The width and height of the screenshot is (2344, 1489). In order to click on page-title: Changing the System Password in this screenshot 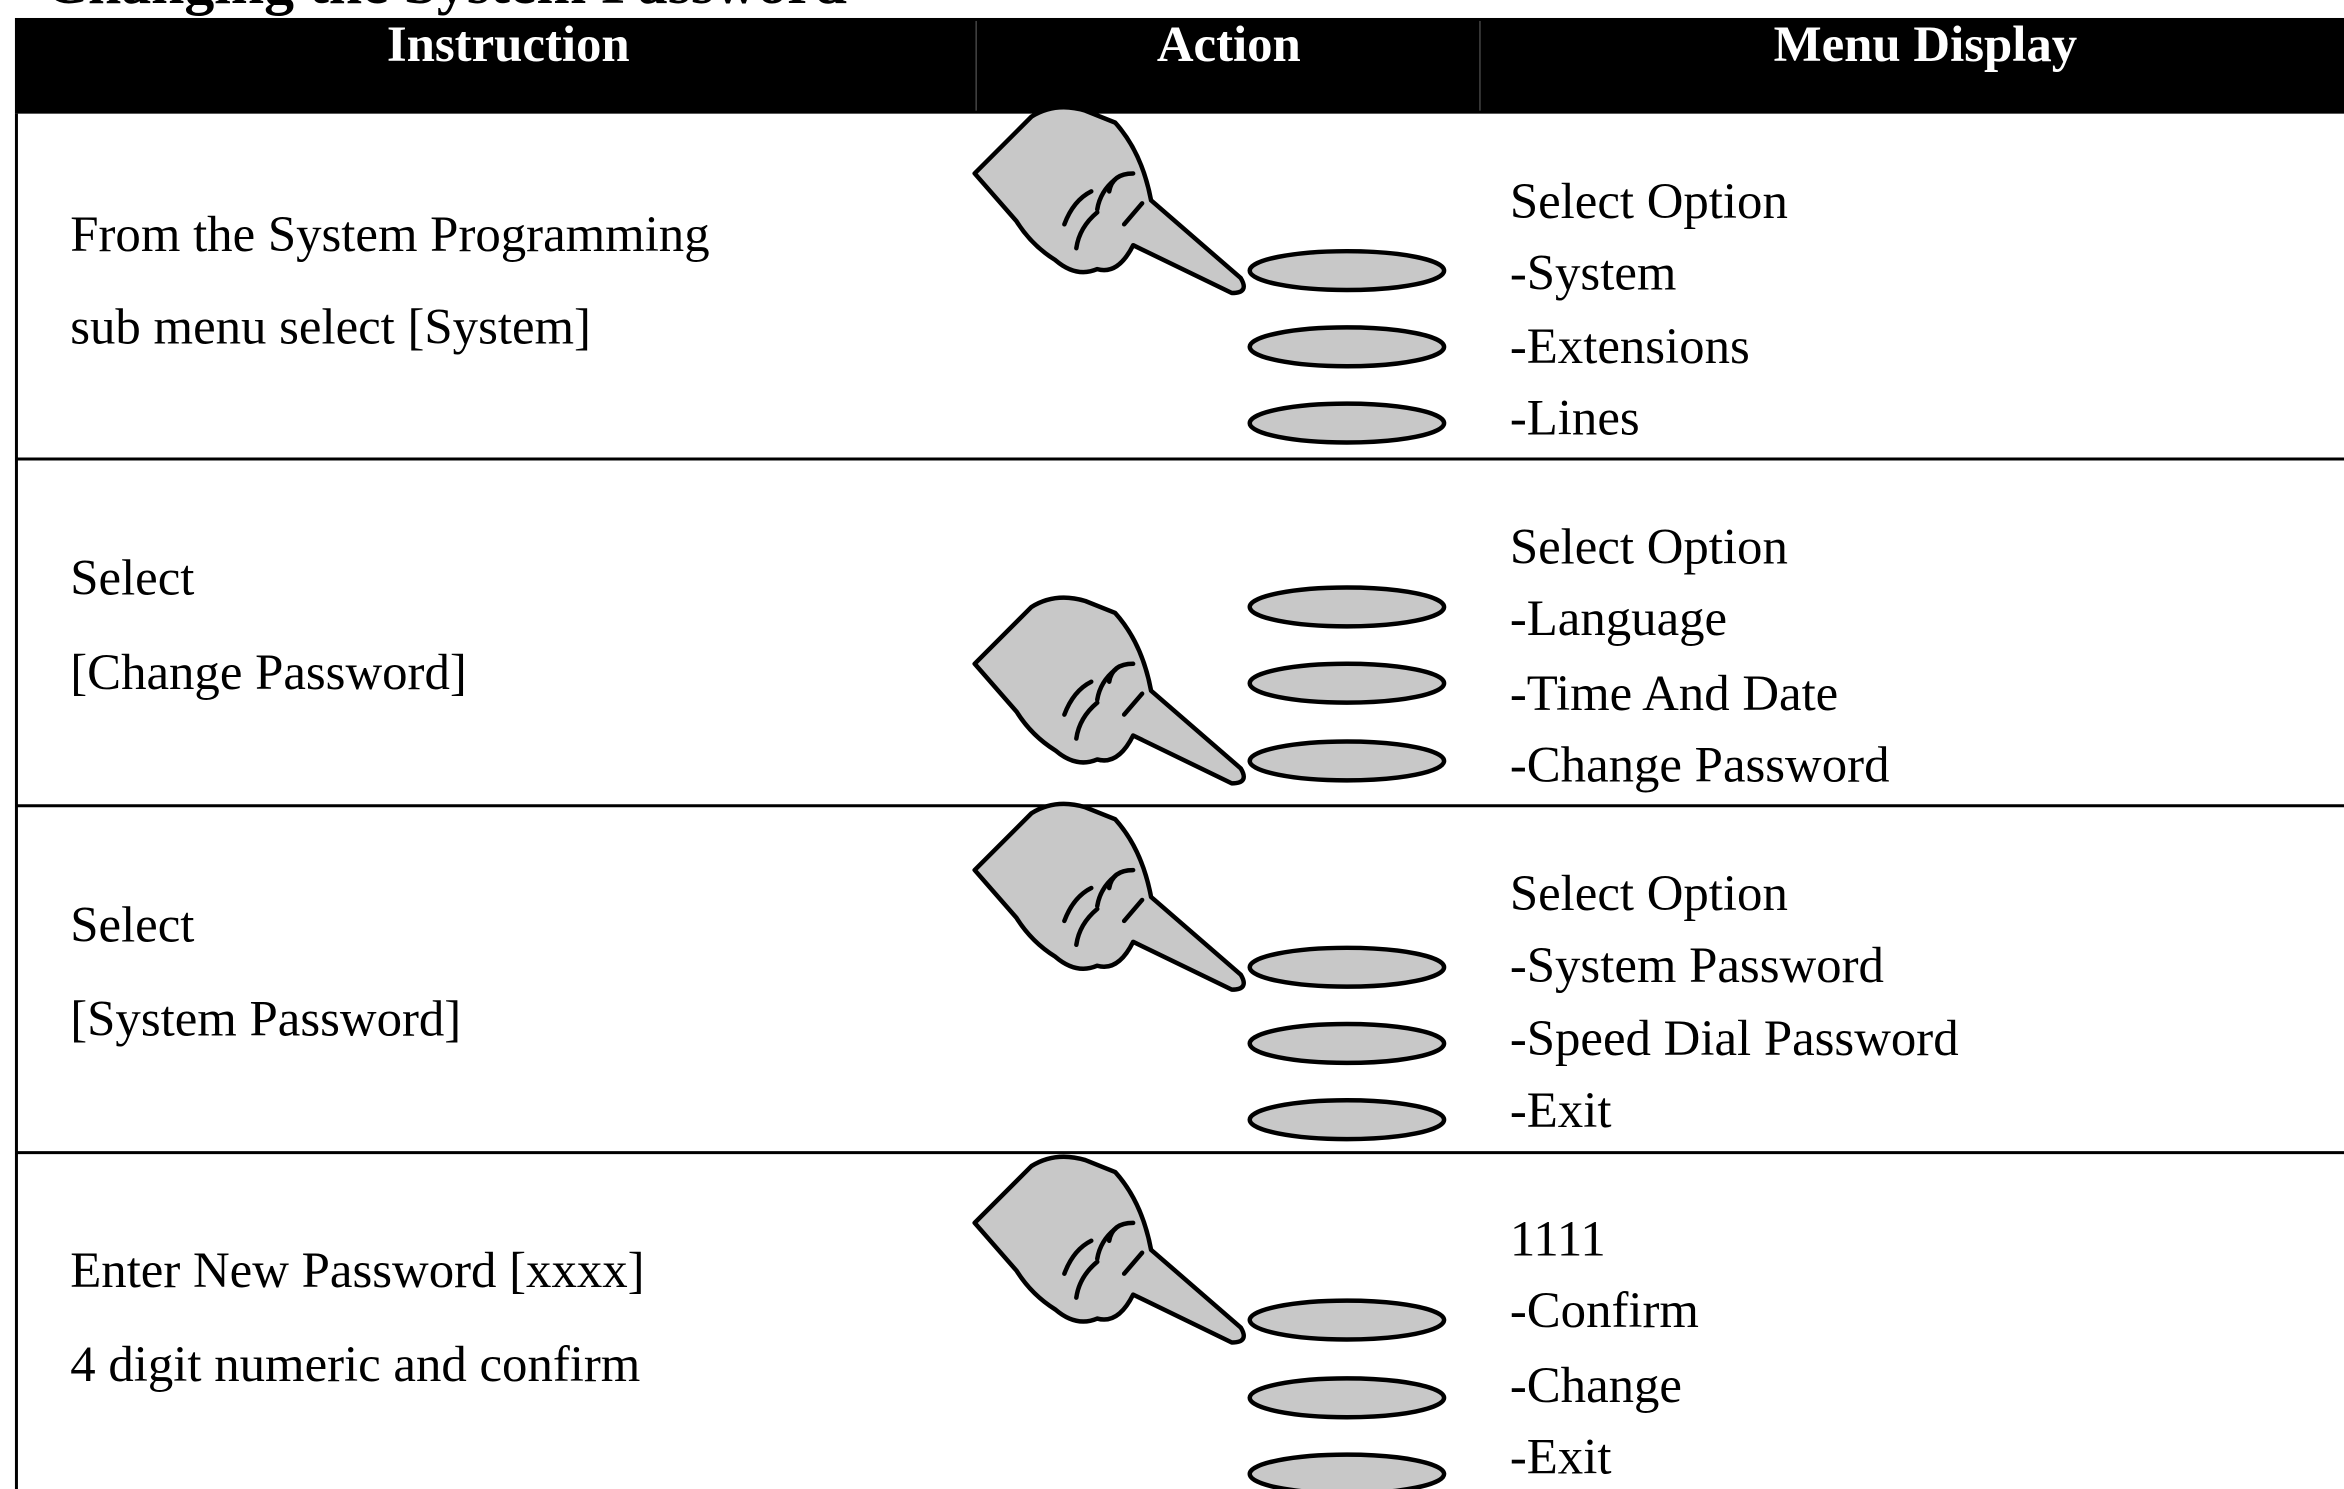, I will do `click(446, 8)`.